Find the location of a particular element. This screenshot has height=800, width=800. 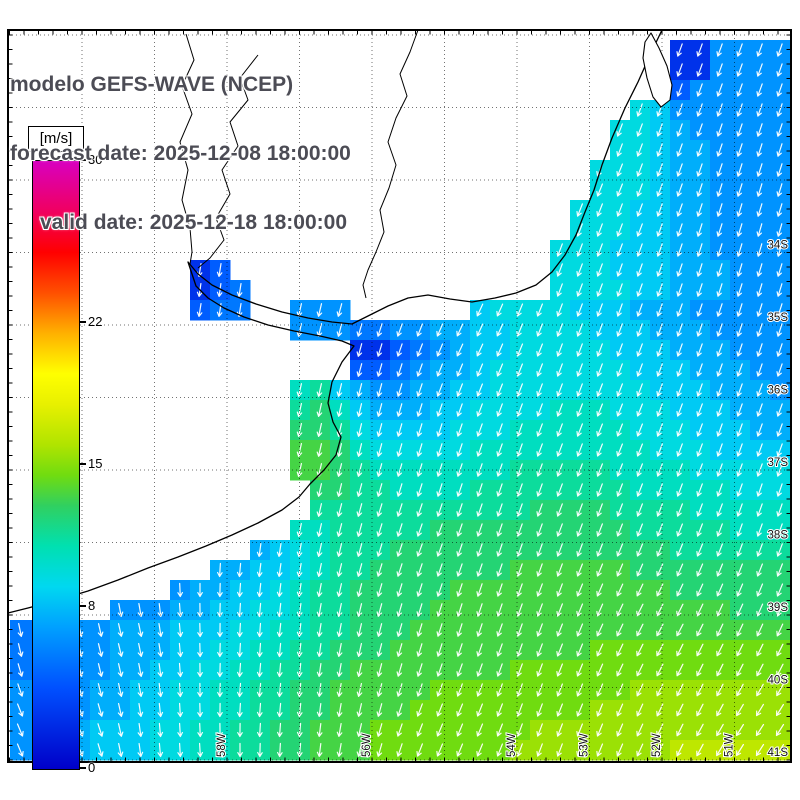

svg-text: 35S is located at coordinates (778, 318).